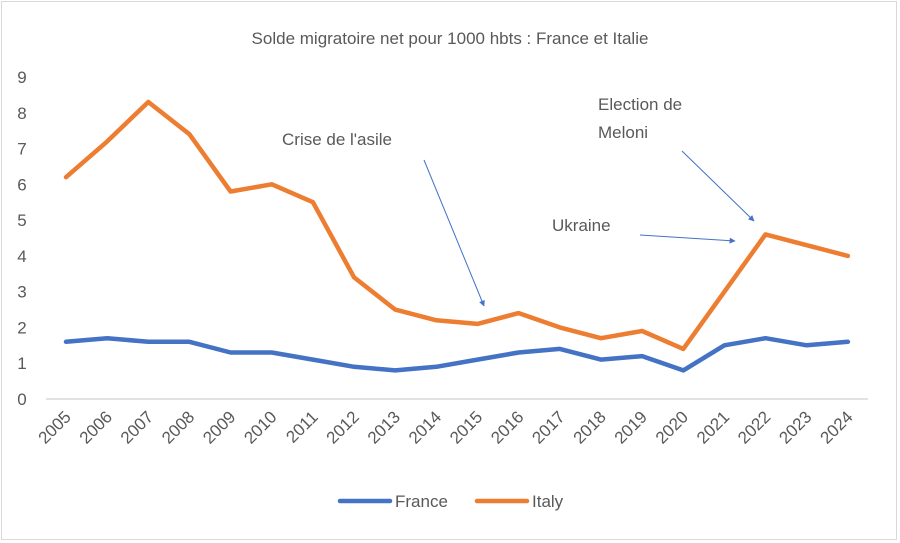 The height and width of the screenshot is (543, 900). I want to click on x-tick-label: 2009, so click(219, 427).